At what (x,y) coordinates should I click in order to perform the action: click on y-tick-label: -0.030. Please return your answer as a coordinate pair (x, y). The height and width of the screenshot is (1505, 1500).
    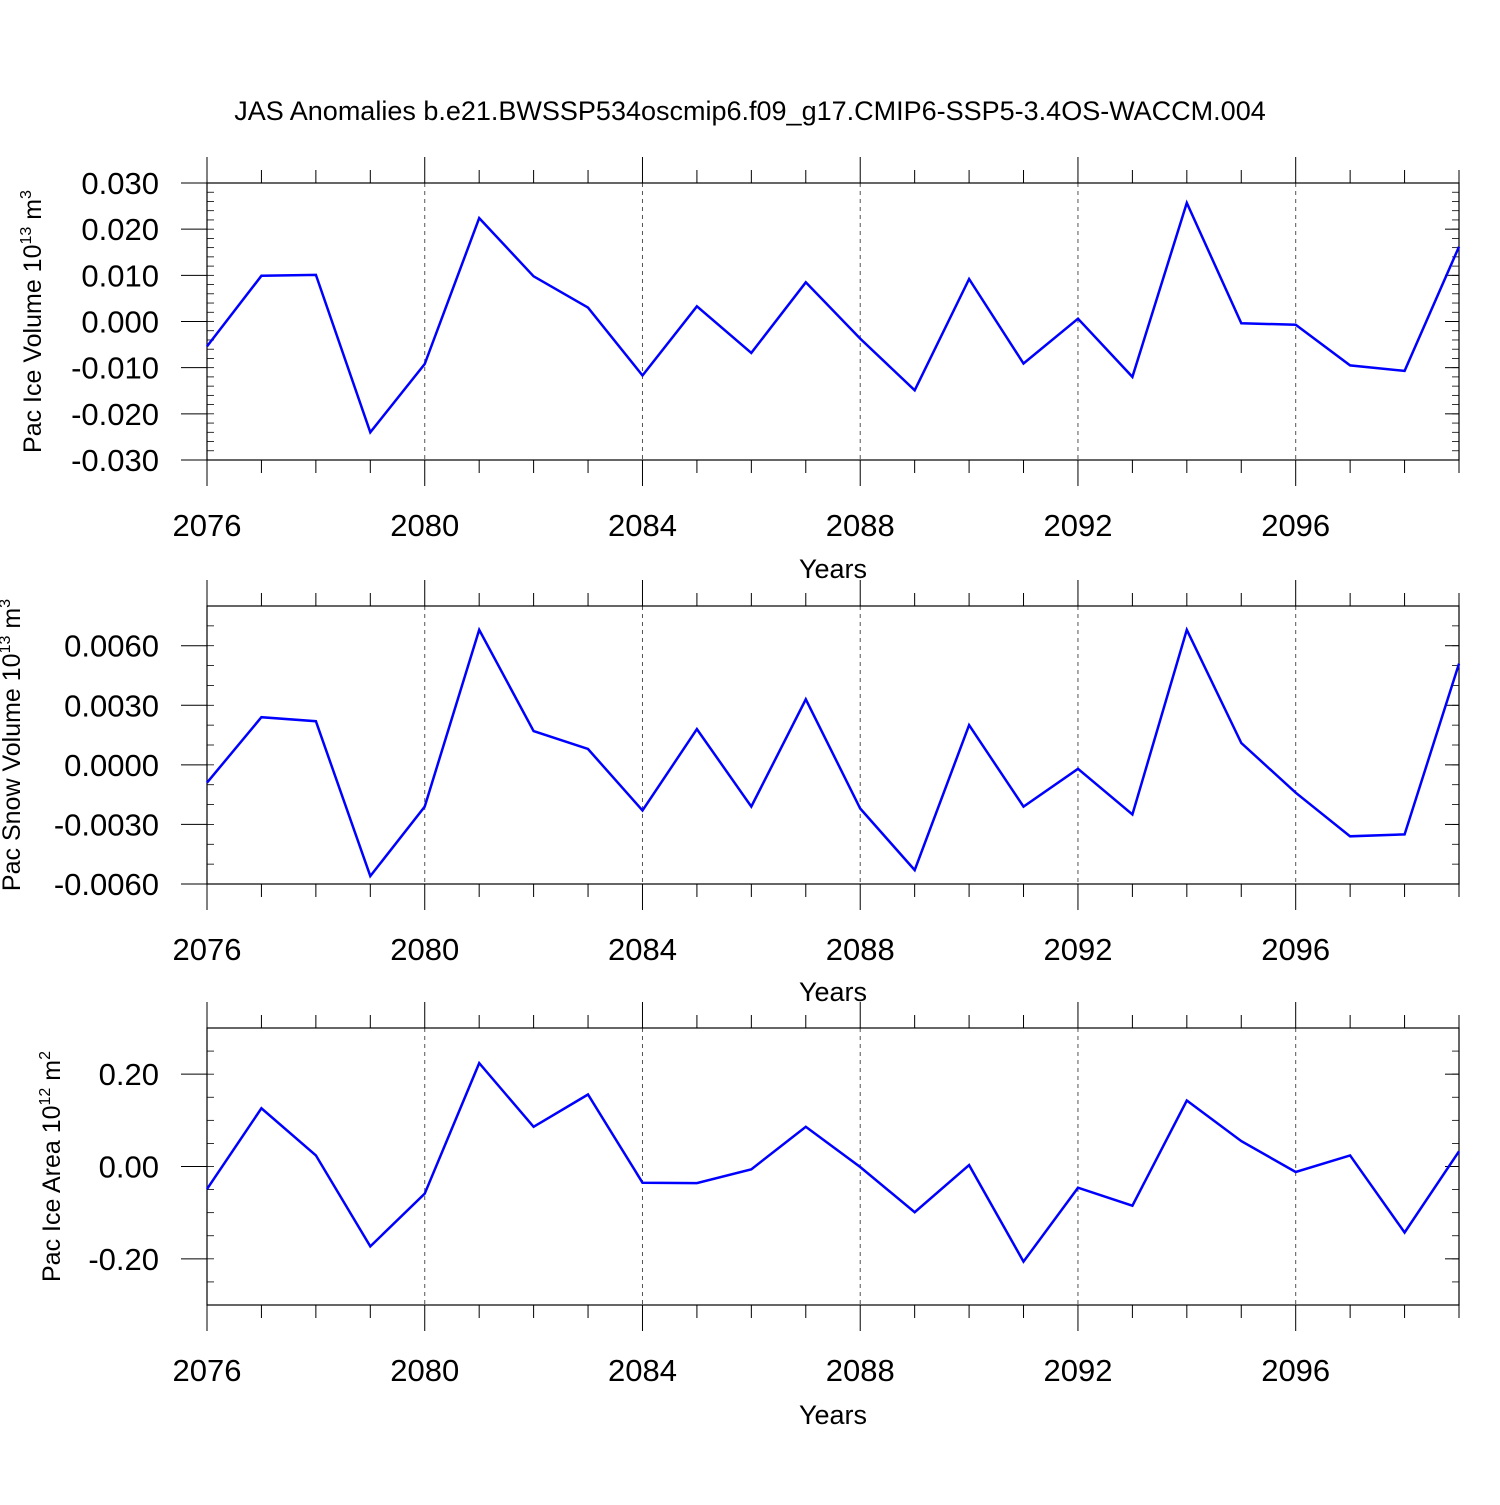
    Looking at the image, I should click on (115, 460).